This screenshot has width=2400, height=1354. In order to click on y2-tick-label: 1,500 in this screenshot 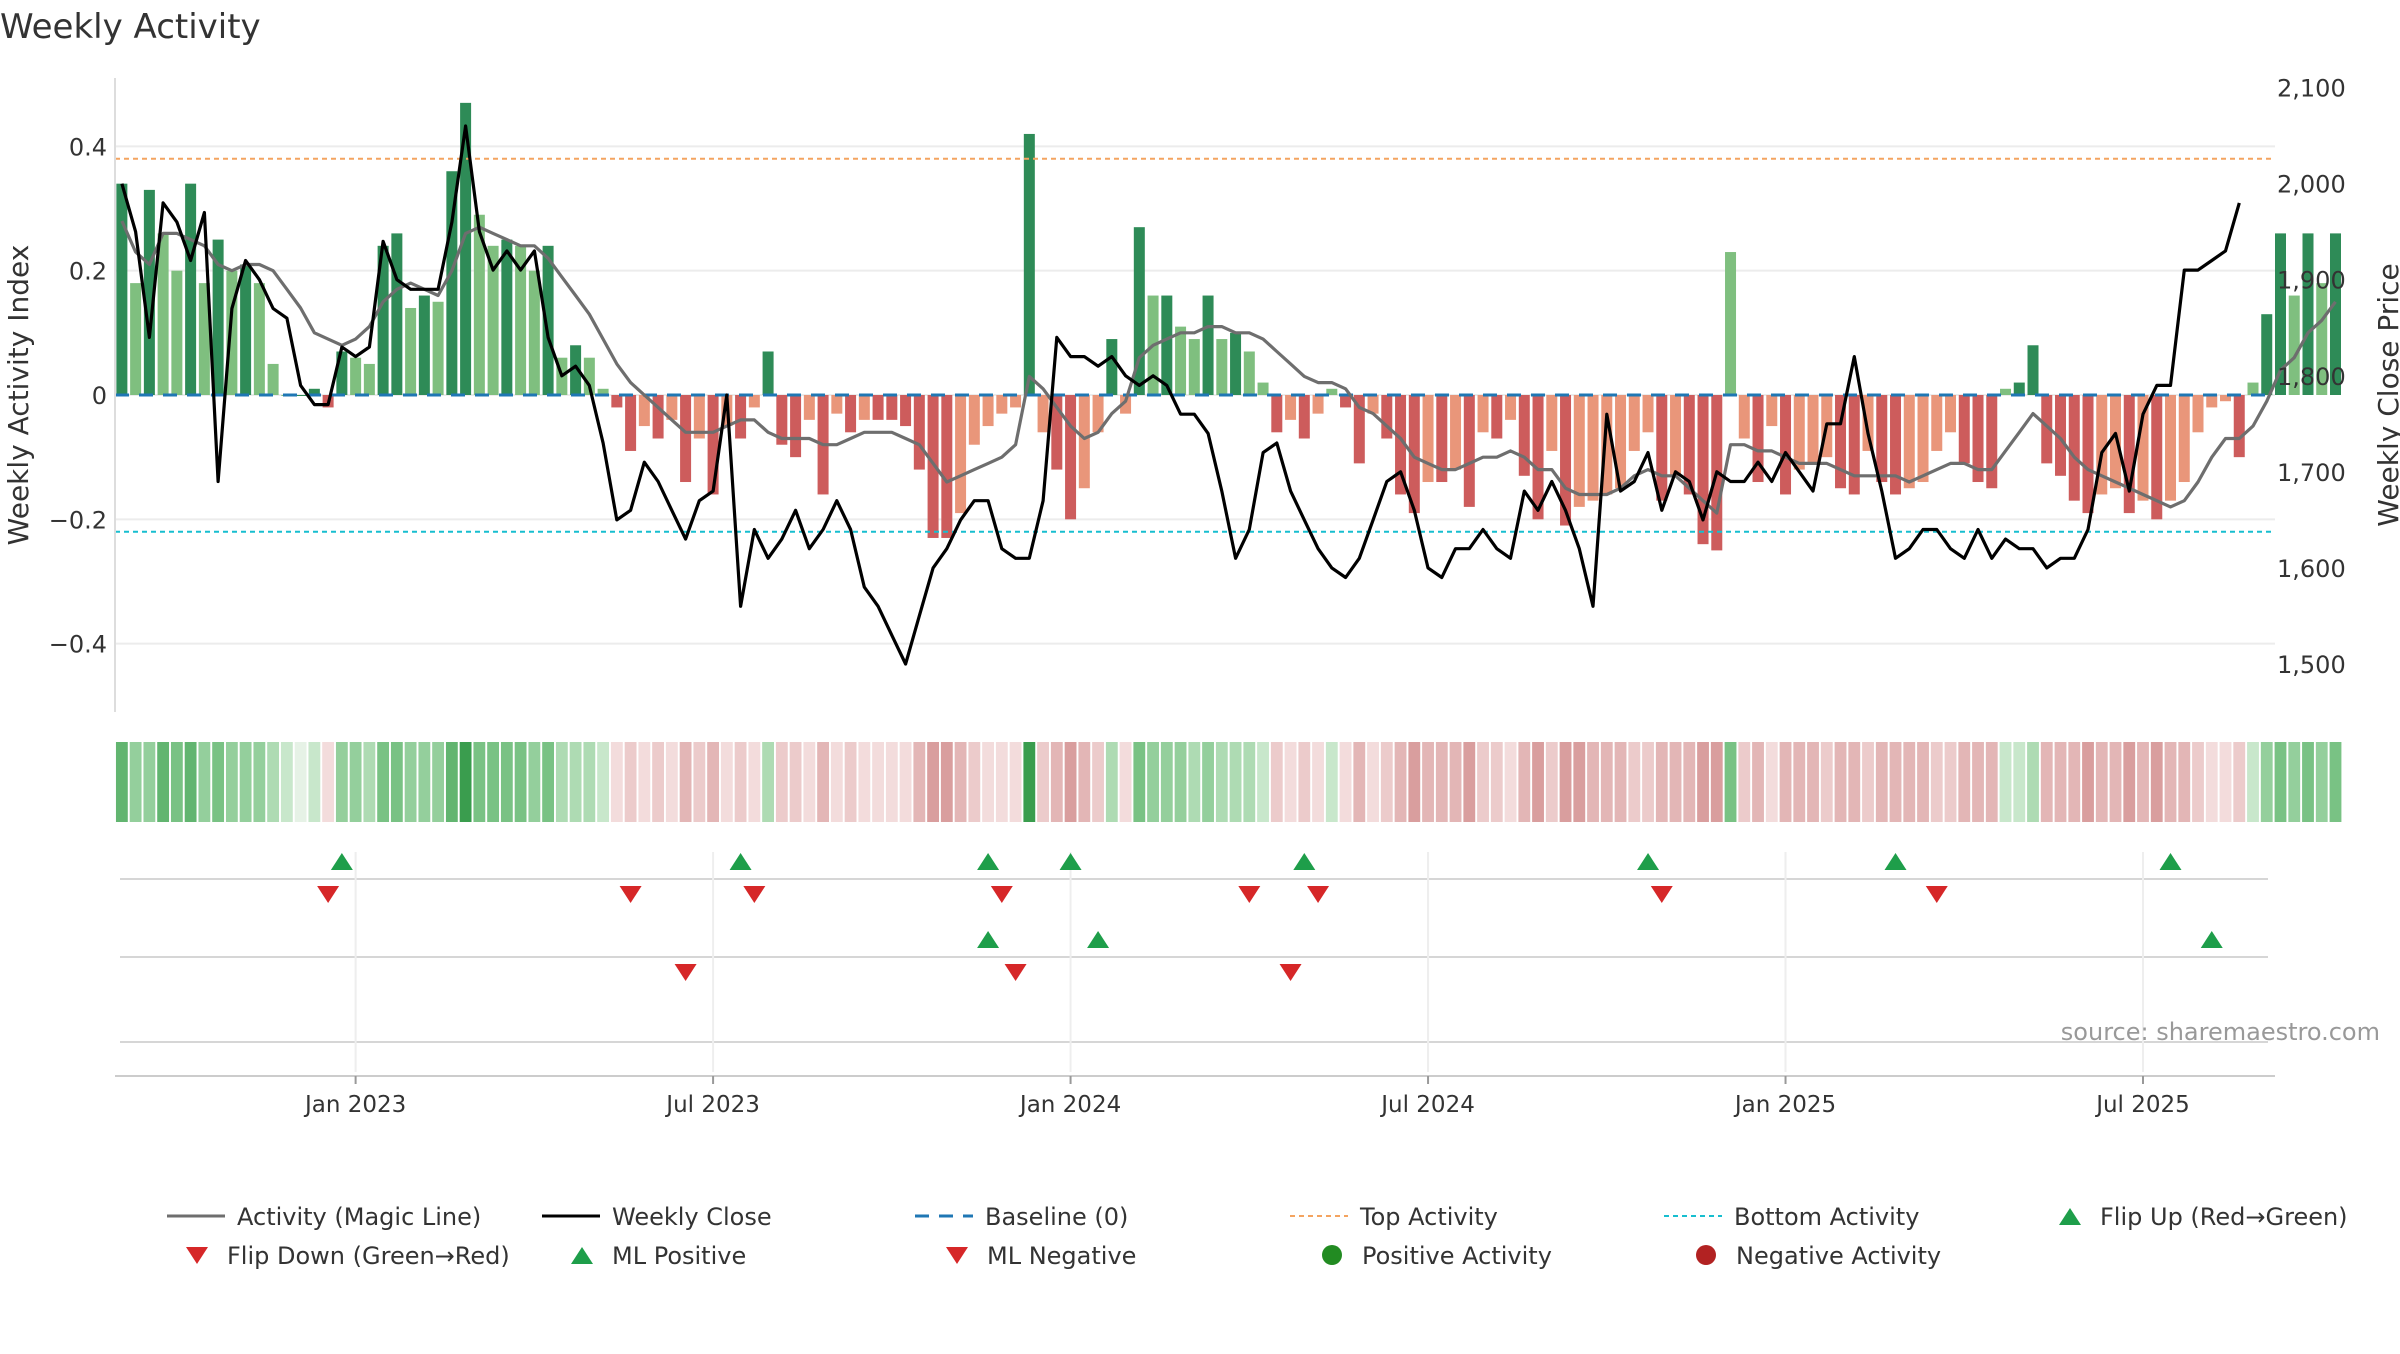, I will do `click(2311, 665)`.